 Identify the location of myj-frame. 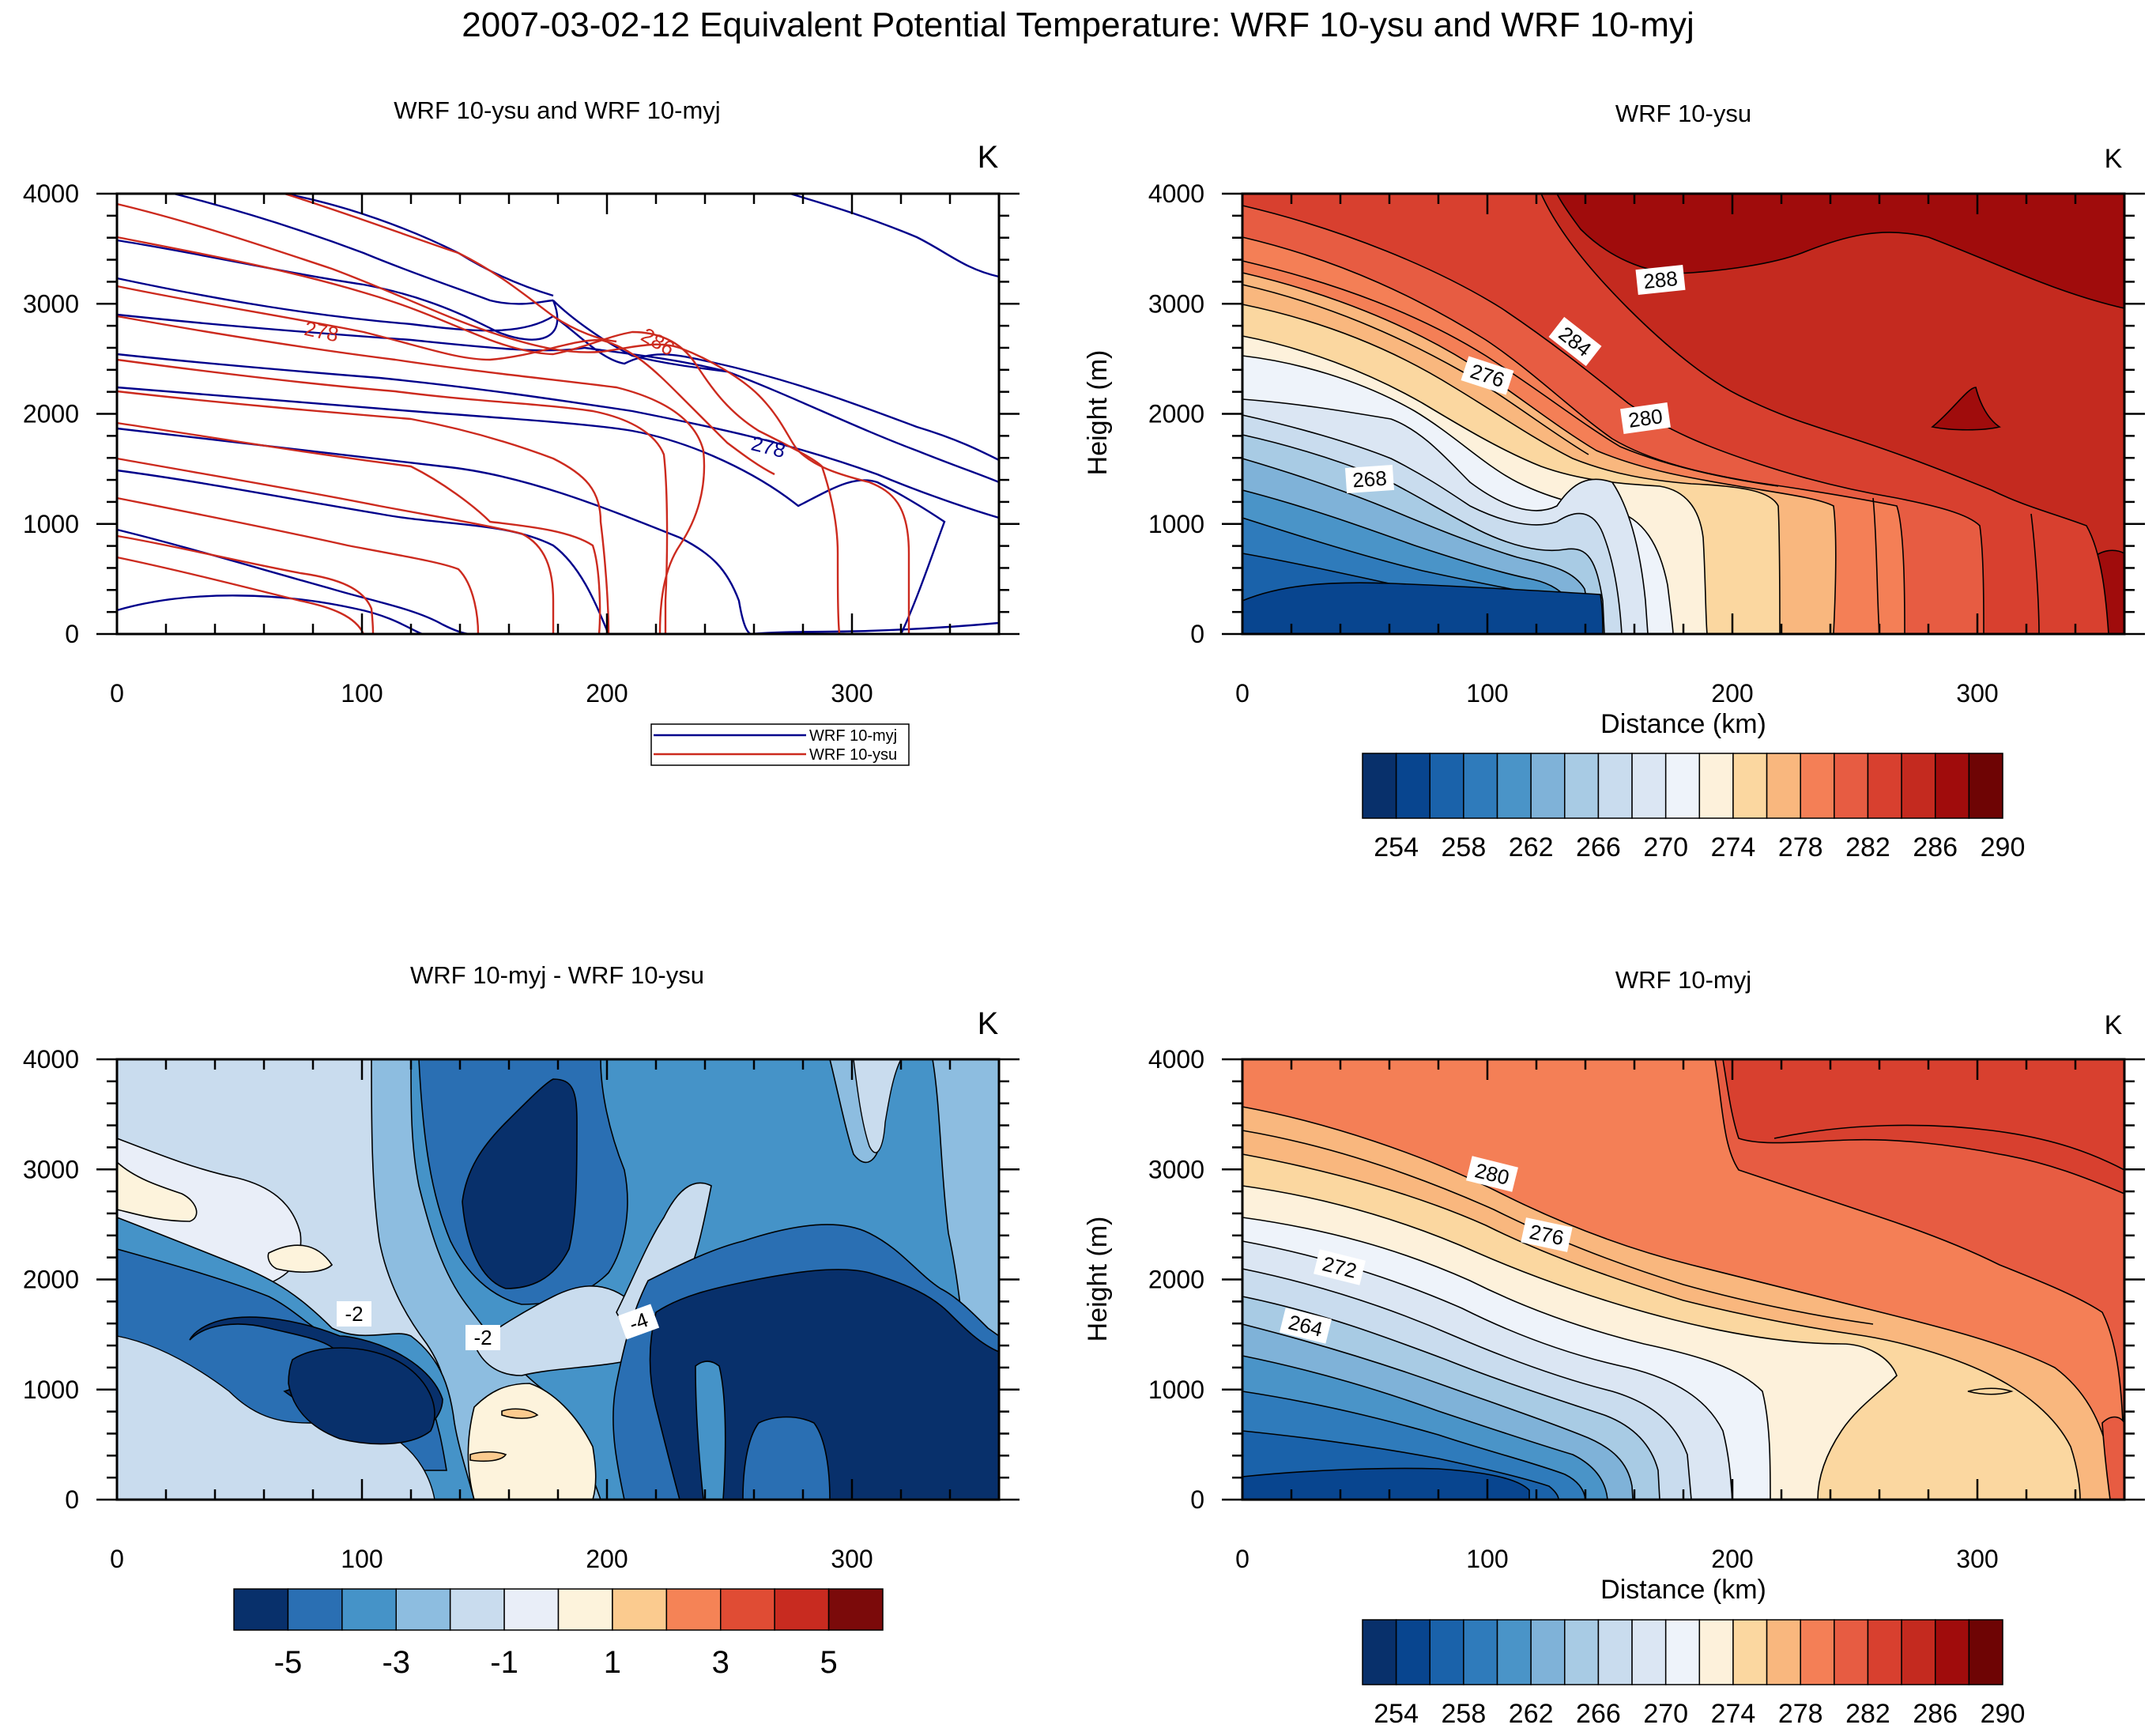
(1683, 1279).